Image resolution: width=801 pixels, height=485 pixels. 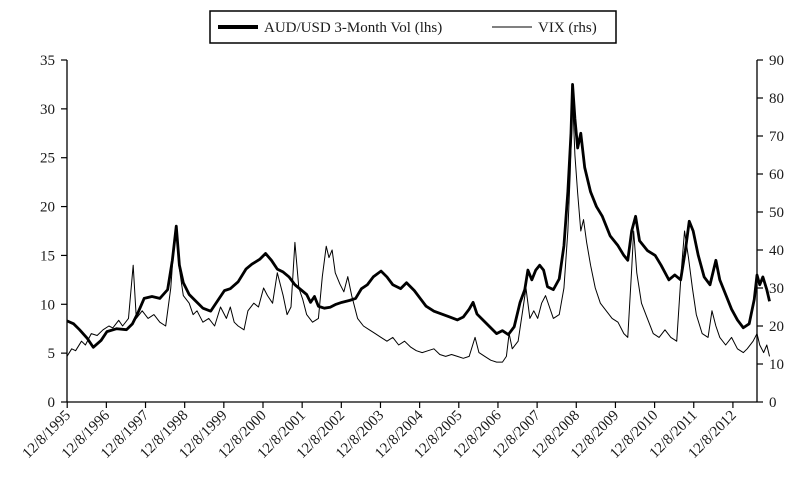 What do you see at coordinates (776, 289) in the screenshot?
I see `right-y-tick-label: 30` at bounding box center [776, 289].